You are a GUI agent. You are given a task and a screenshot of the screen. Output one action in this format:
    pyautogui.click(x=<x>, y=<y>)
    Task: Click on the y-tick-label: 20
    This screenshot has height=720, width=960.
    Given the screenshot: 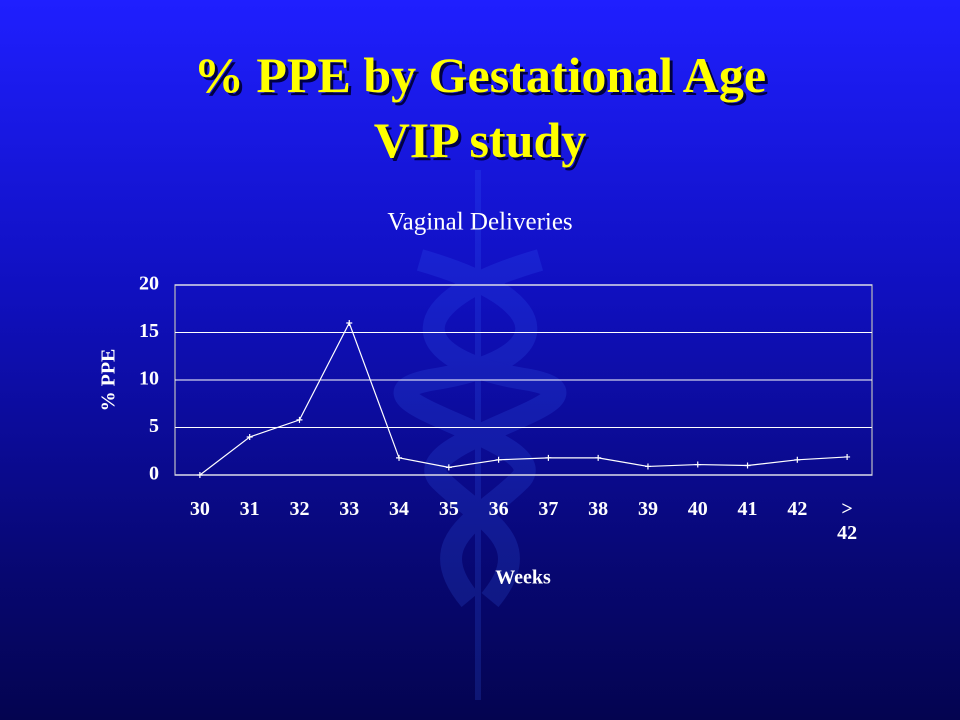 What is the action you would take?
    pyautogui.click(x=149, y=284)
    